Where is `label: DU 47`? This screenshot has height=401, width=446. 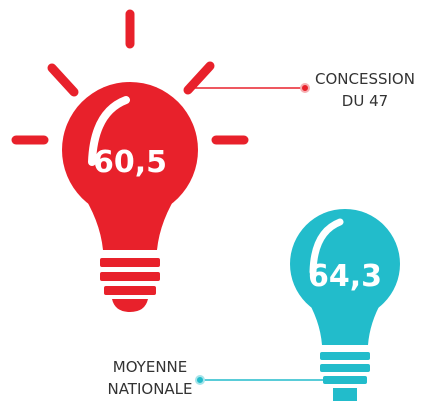
label: DU 47 is located at coordinates (365, 101).